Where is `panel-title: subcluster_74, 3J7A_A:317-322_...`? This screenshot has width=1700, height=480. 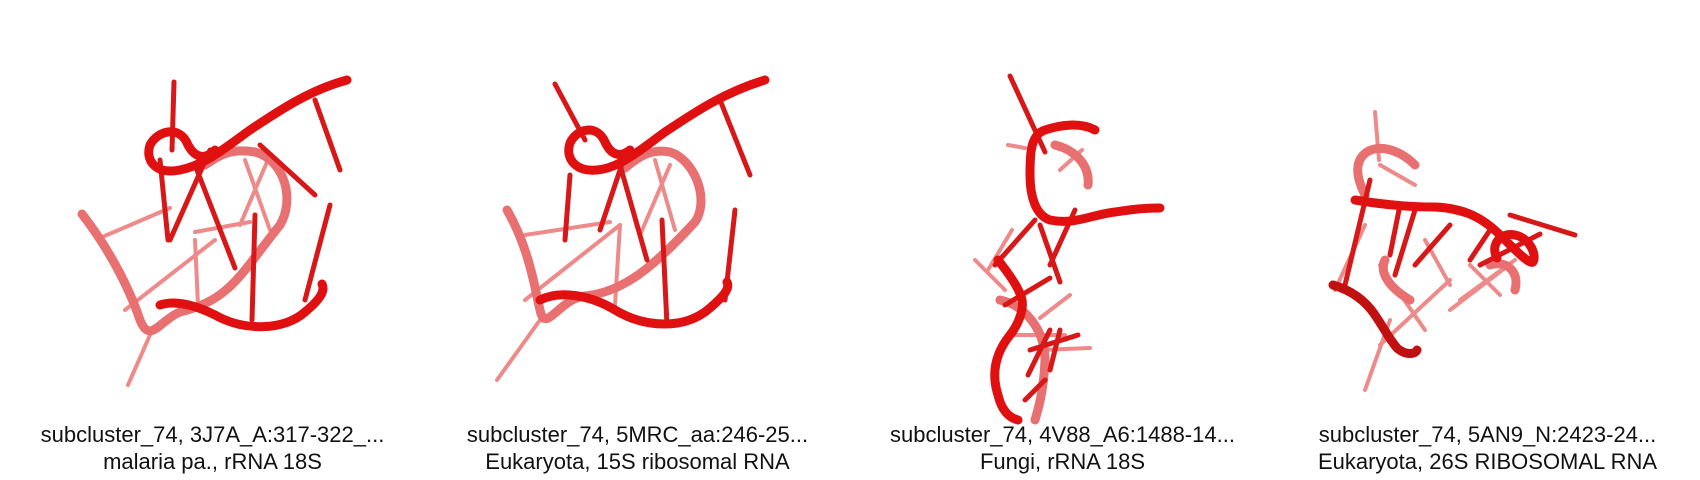
panel-title: subcluster_74, 3J7A_A:317-322_... is located at coordinates (212, 434).